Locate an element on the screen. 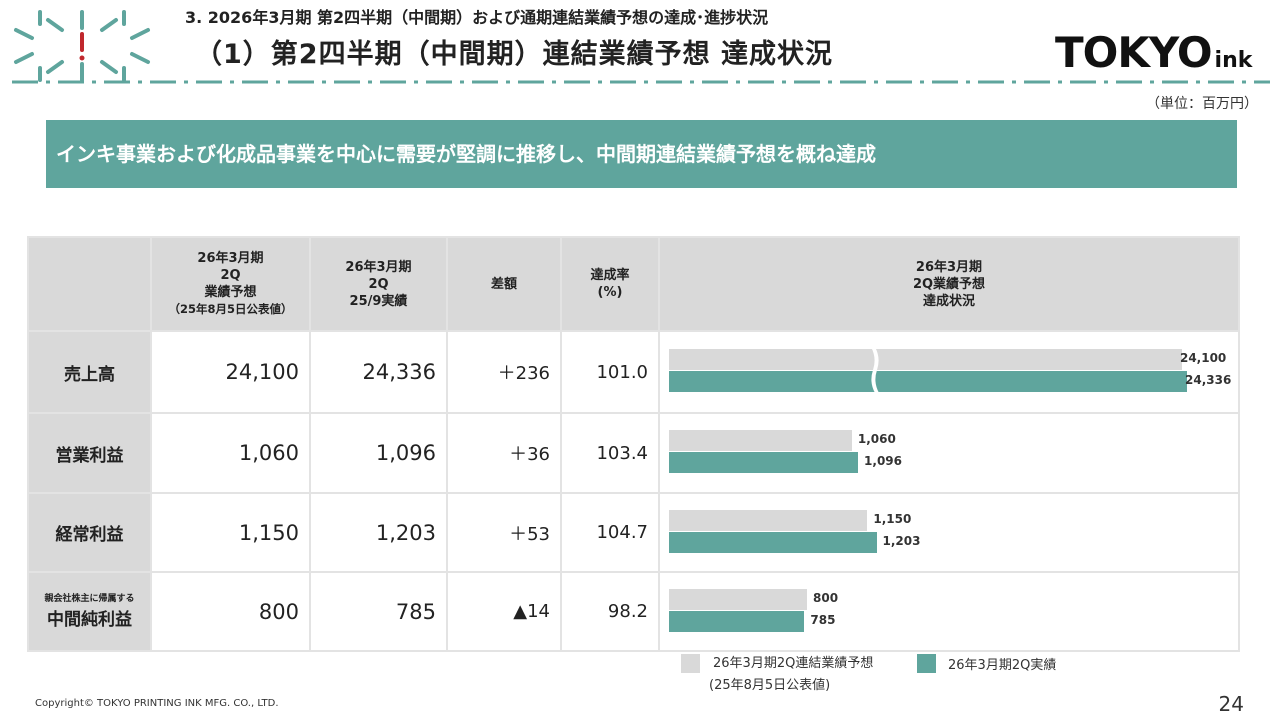  rate-value: 101.0 is located at coordinates (610, 372).